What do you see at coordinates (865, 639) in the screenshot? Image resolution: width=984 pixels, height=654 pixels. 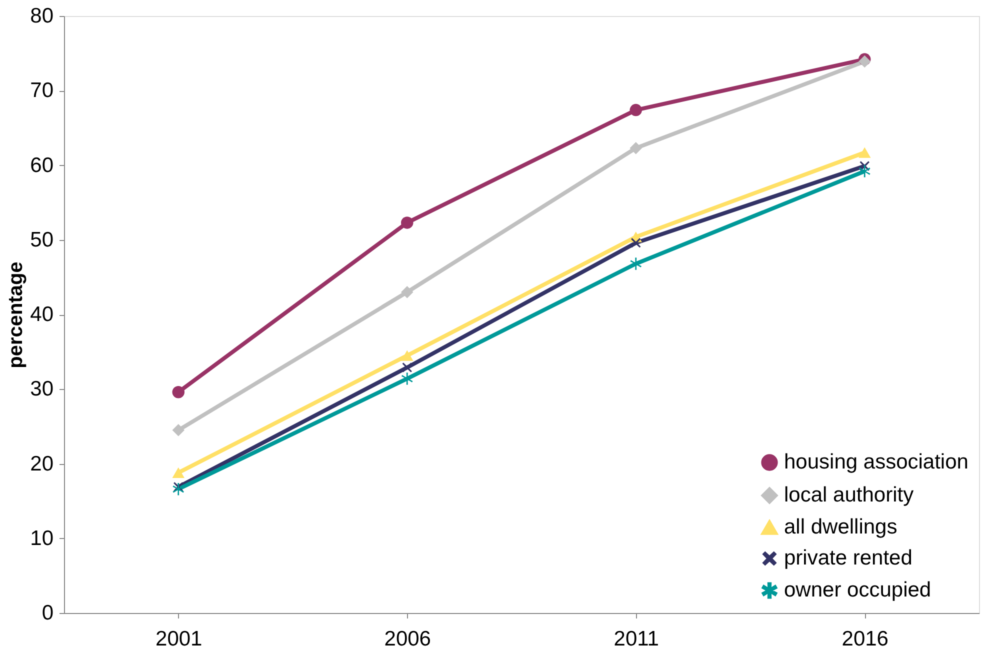 I see `x-tick-label: 2016` at bounding box center [865, 639].